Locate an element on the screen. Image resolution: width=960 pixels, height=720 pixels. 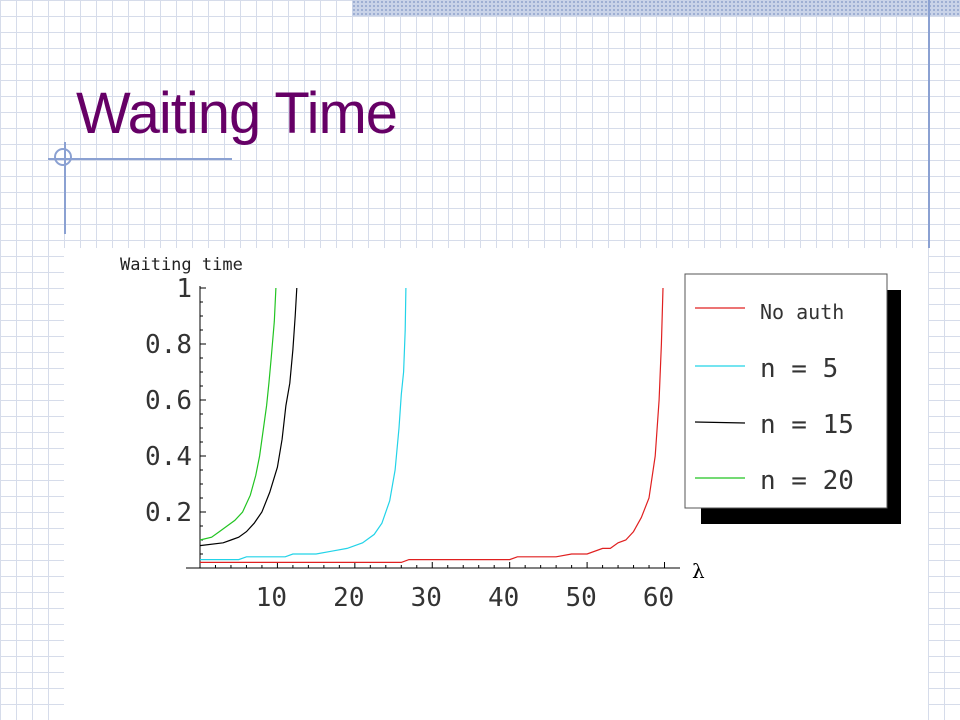
header-band is located at coordinates (656, 8).